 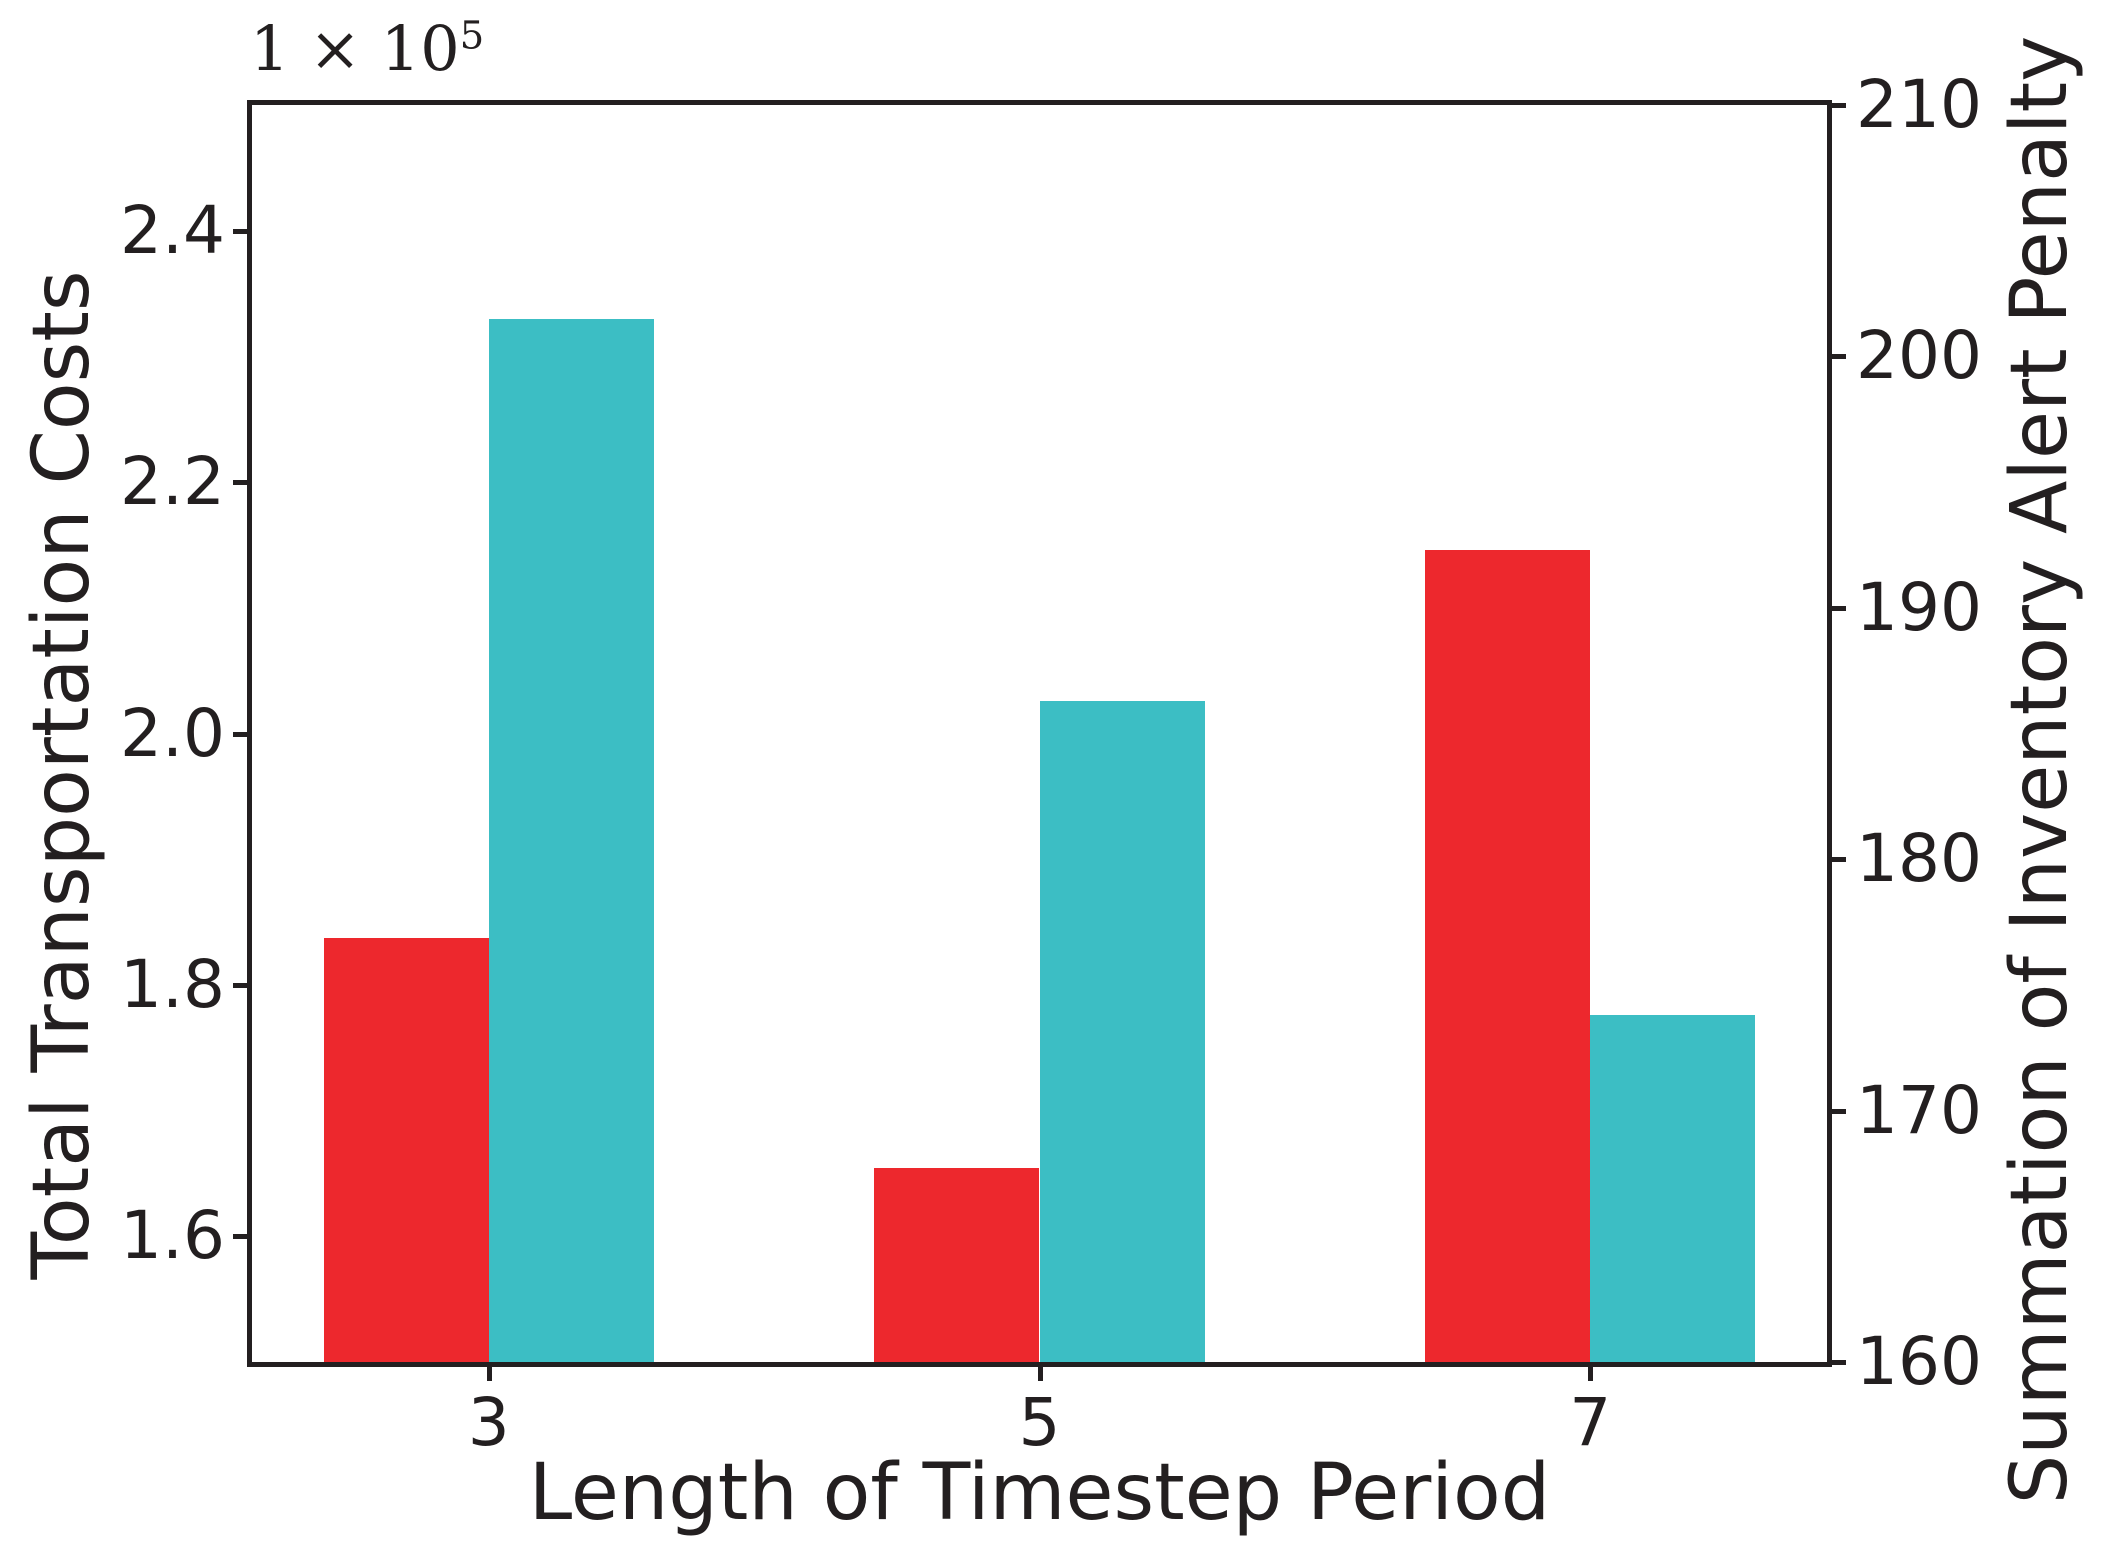 What do you see at coordinates (172, 230) in the screenshot?
I see `left-axis-tick-label: 2.4` at bounding box center [172, 230].